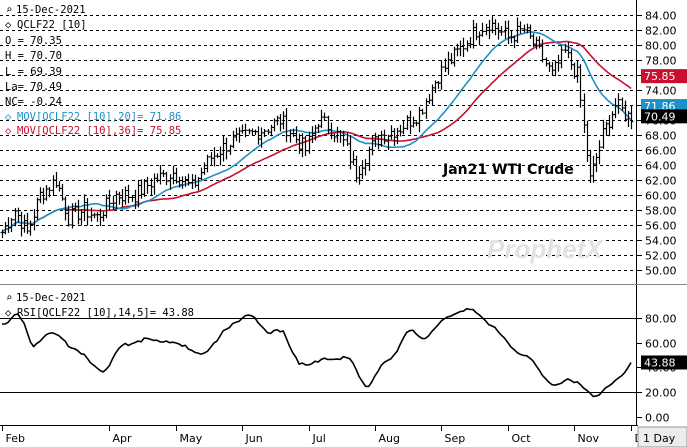  Describe the element at coordinates (105, 313) in the screenshot. I see `rsi-label: RSI[QCLF22 [10],14,5]= 43.88` at that location.